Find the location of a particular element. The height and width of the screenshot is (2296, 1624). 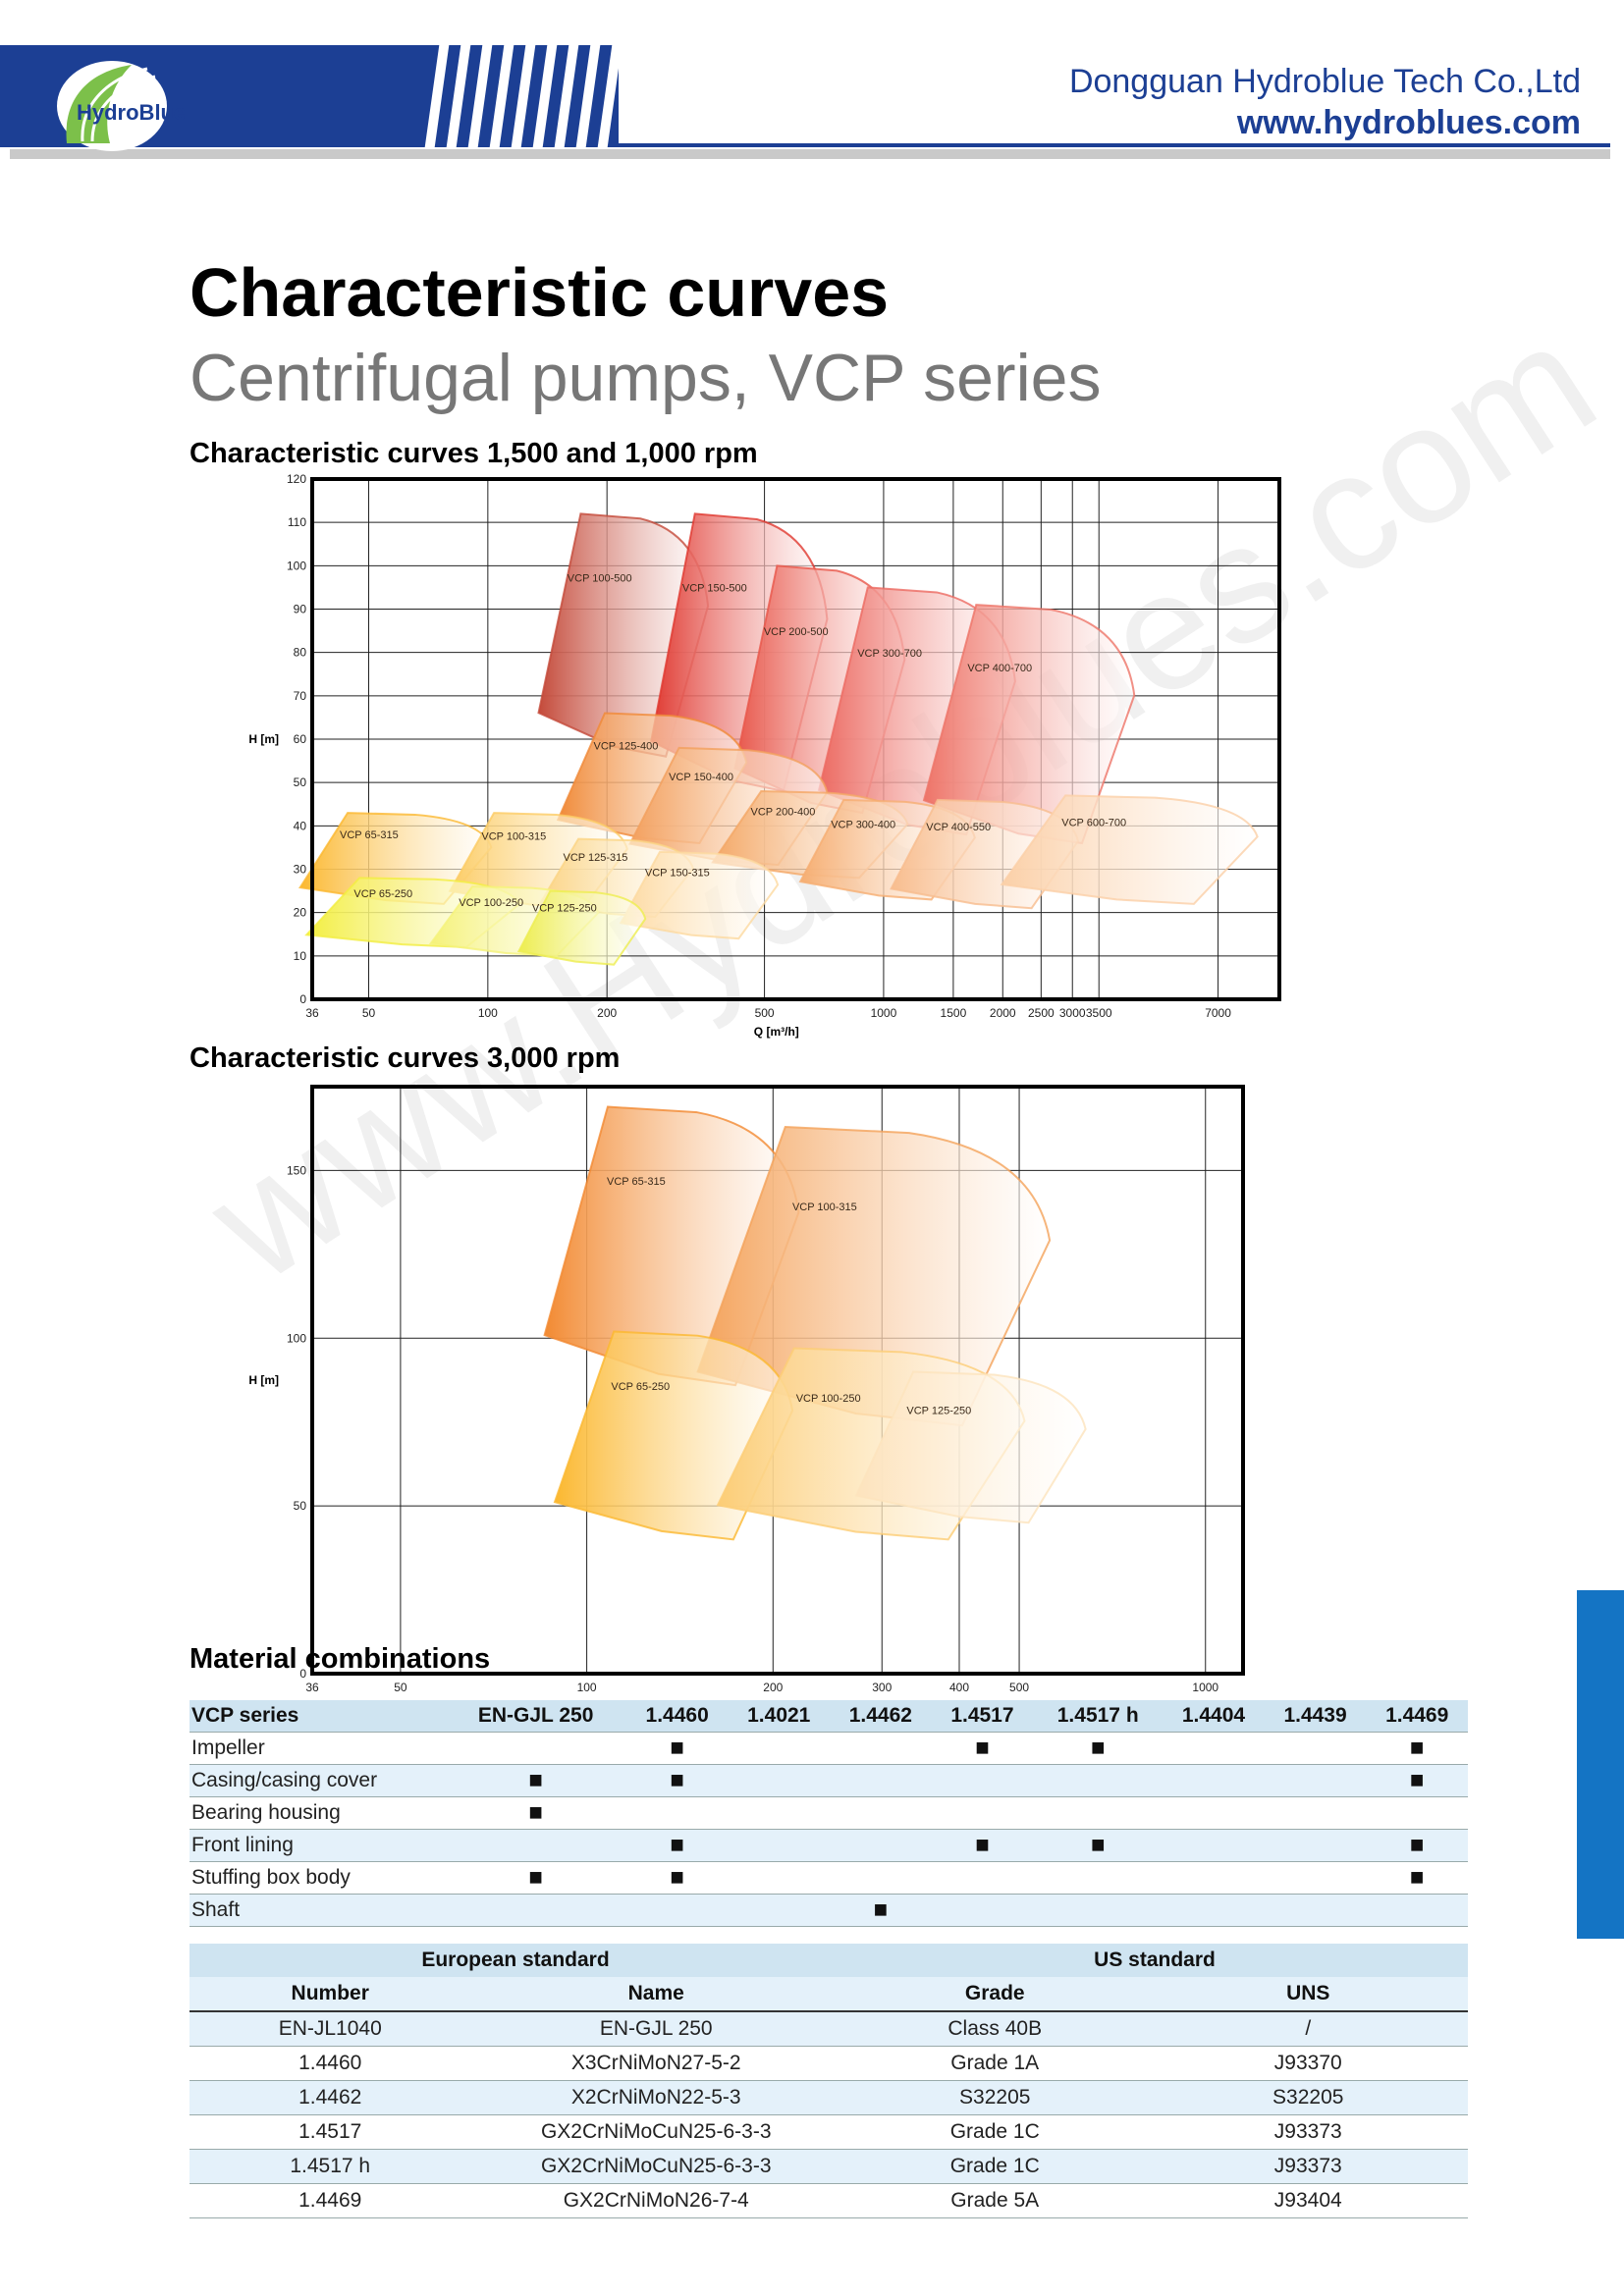

company-name: Dongguan Hydroblue Tech Co.,Ltd is located at coordinates (1324, 81).